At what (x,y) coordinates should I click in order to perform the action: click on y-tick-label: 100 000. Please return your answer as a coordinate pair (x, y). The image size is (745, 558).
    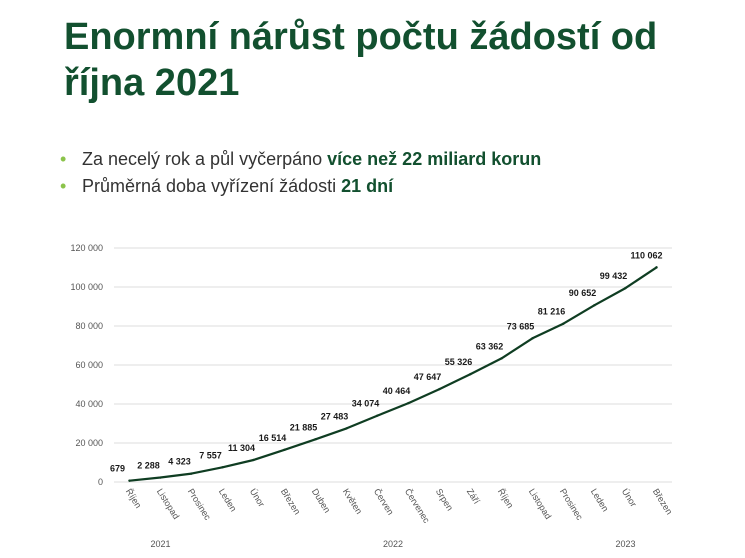
    Looking at the image, I should click on (86, 287).